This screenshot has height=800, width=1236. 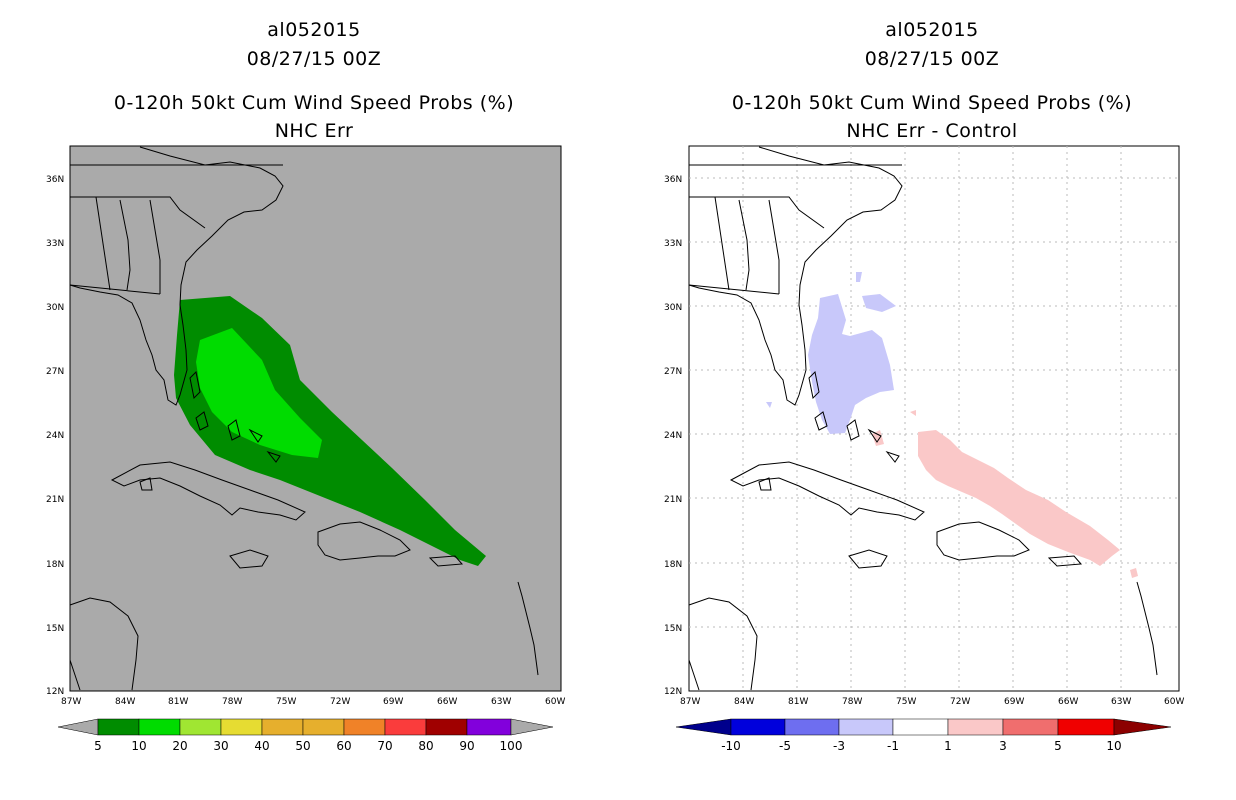 I want to click on right-product-title: 0-120h 50kt Cum Wind Speed Probs (%), so click(x=932, y=103).